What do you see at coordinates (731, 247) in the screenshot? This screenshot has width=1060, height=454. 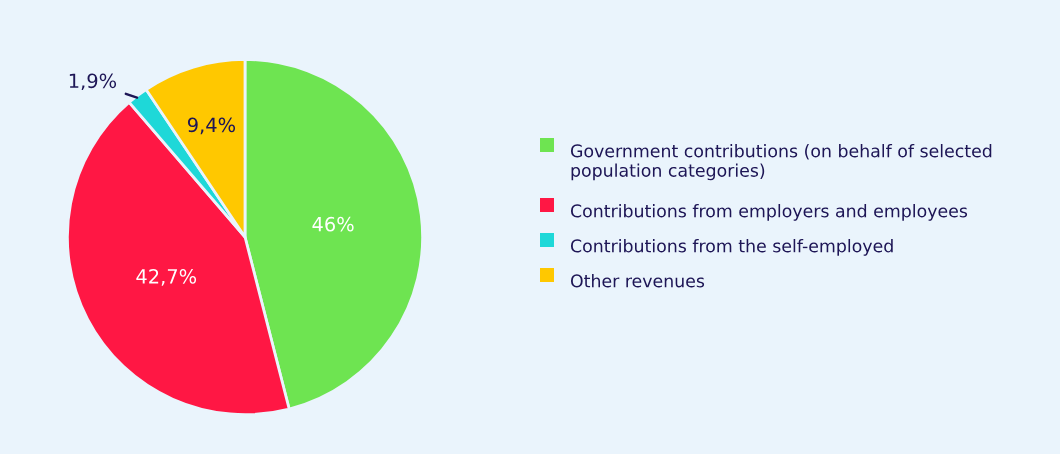 I see `legend-label: Contributions from the self-employed` at bounding box center [731, 247].